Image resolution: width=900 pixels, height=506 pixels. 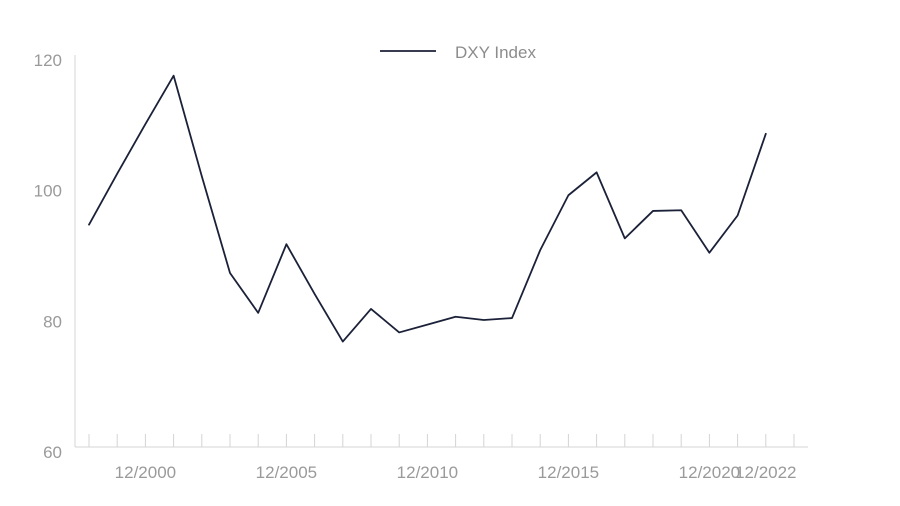 I want to click on x-tick-label-12-2015: 12/2015, so click(x=568, y=472).